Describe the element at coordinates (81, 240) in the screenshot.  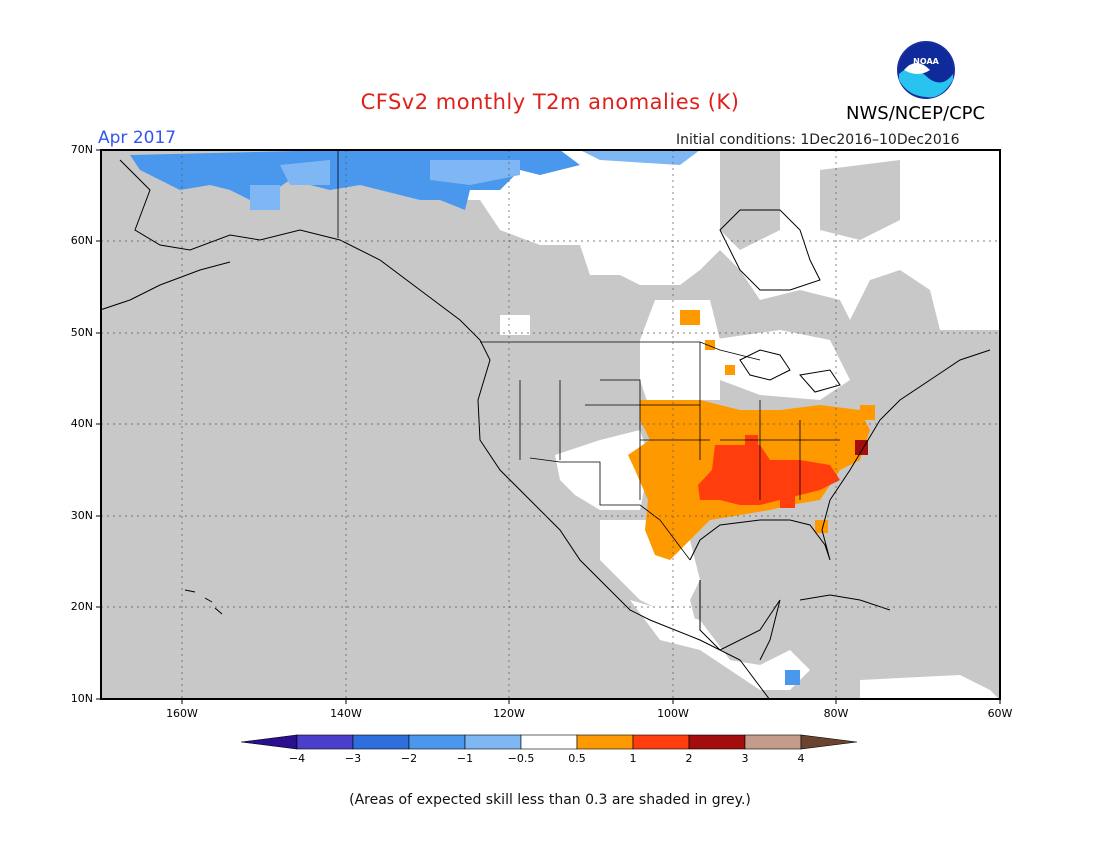
I see `lat-label-60n: 60N` at that location.